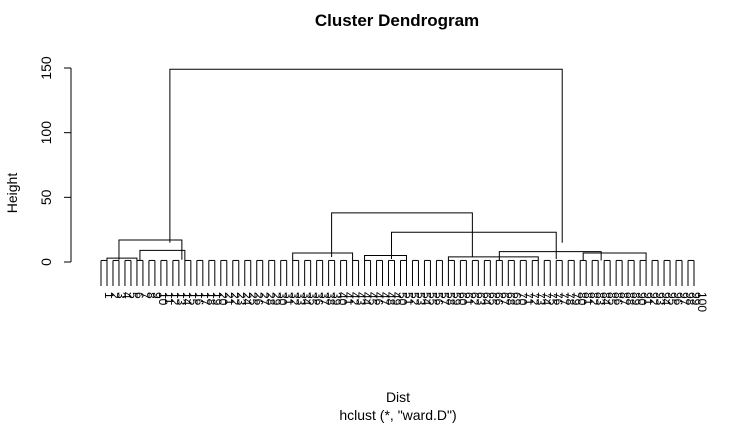  Describe the element at coordinates (666, 299) in the screenshot. I see `leaf-label: 94` at that location.